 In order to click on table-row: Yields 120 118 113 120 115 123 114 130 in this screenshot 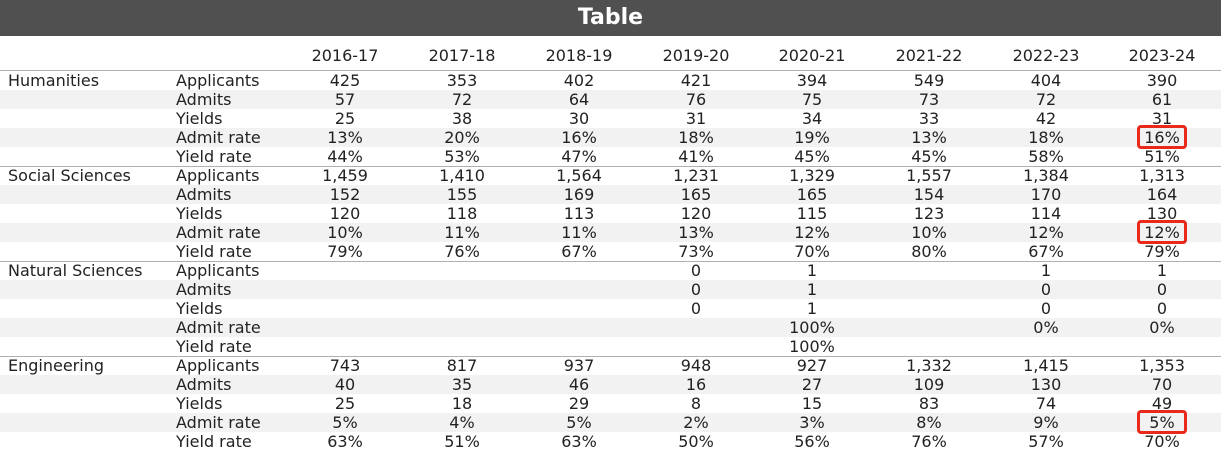, I will do `click(610, 213)`.